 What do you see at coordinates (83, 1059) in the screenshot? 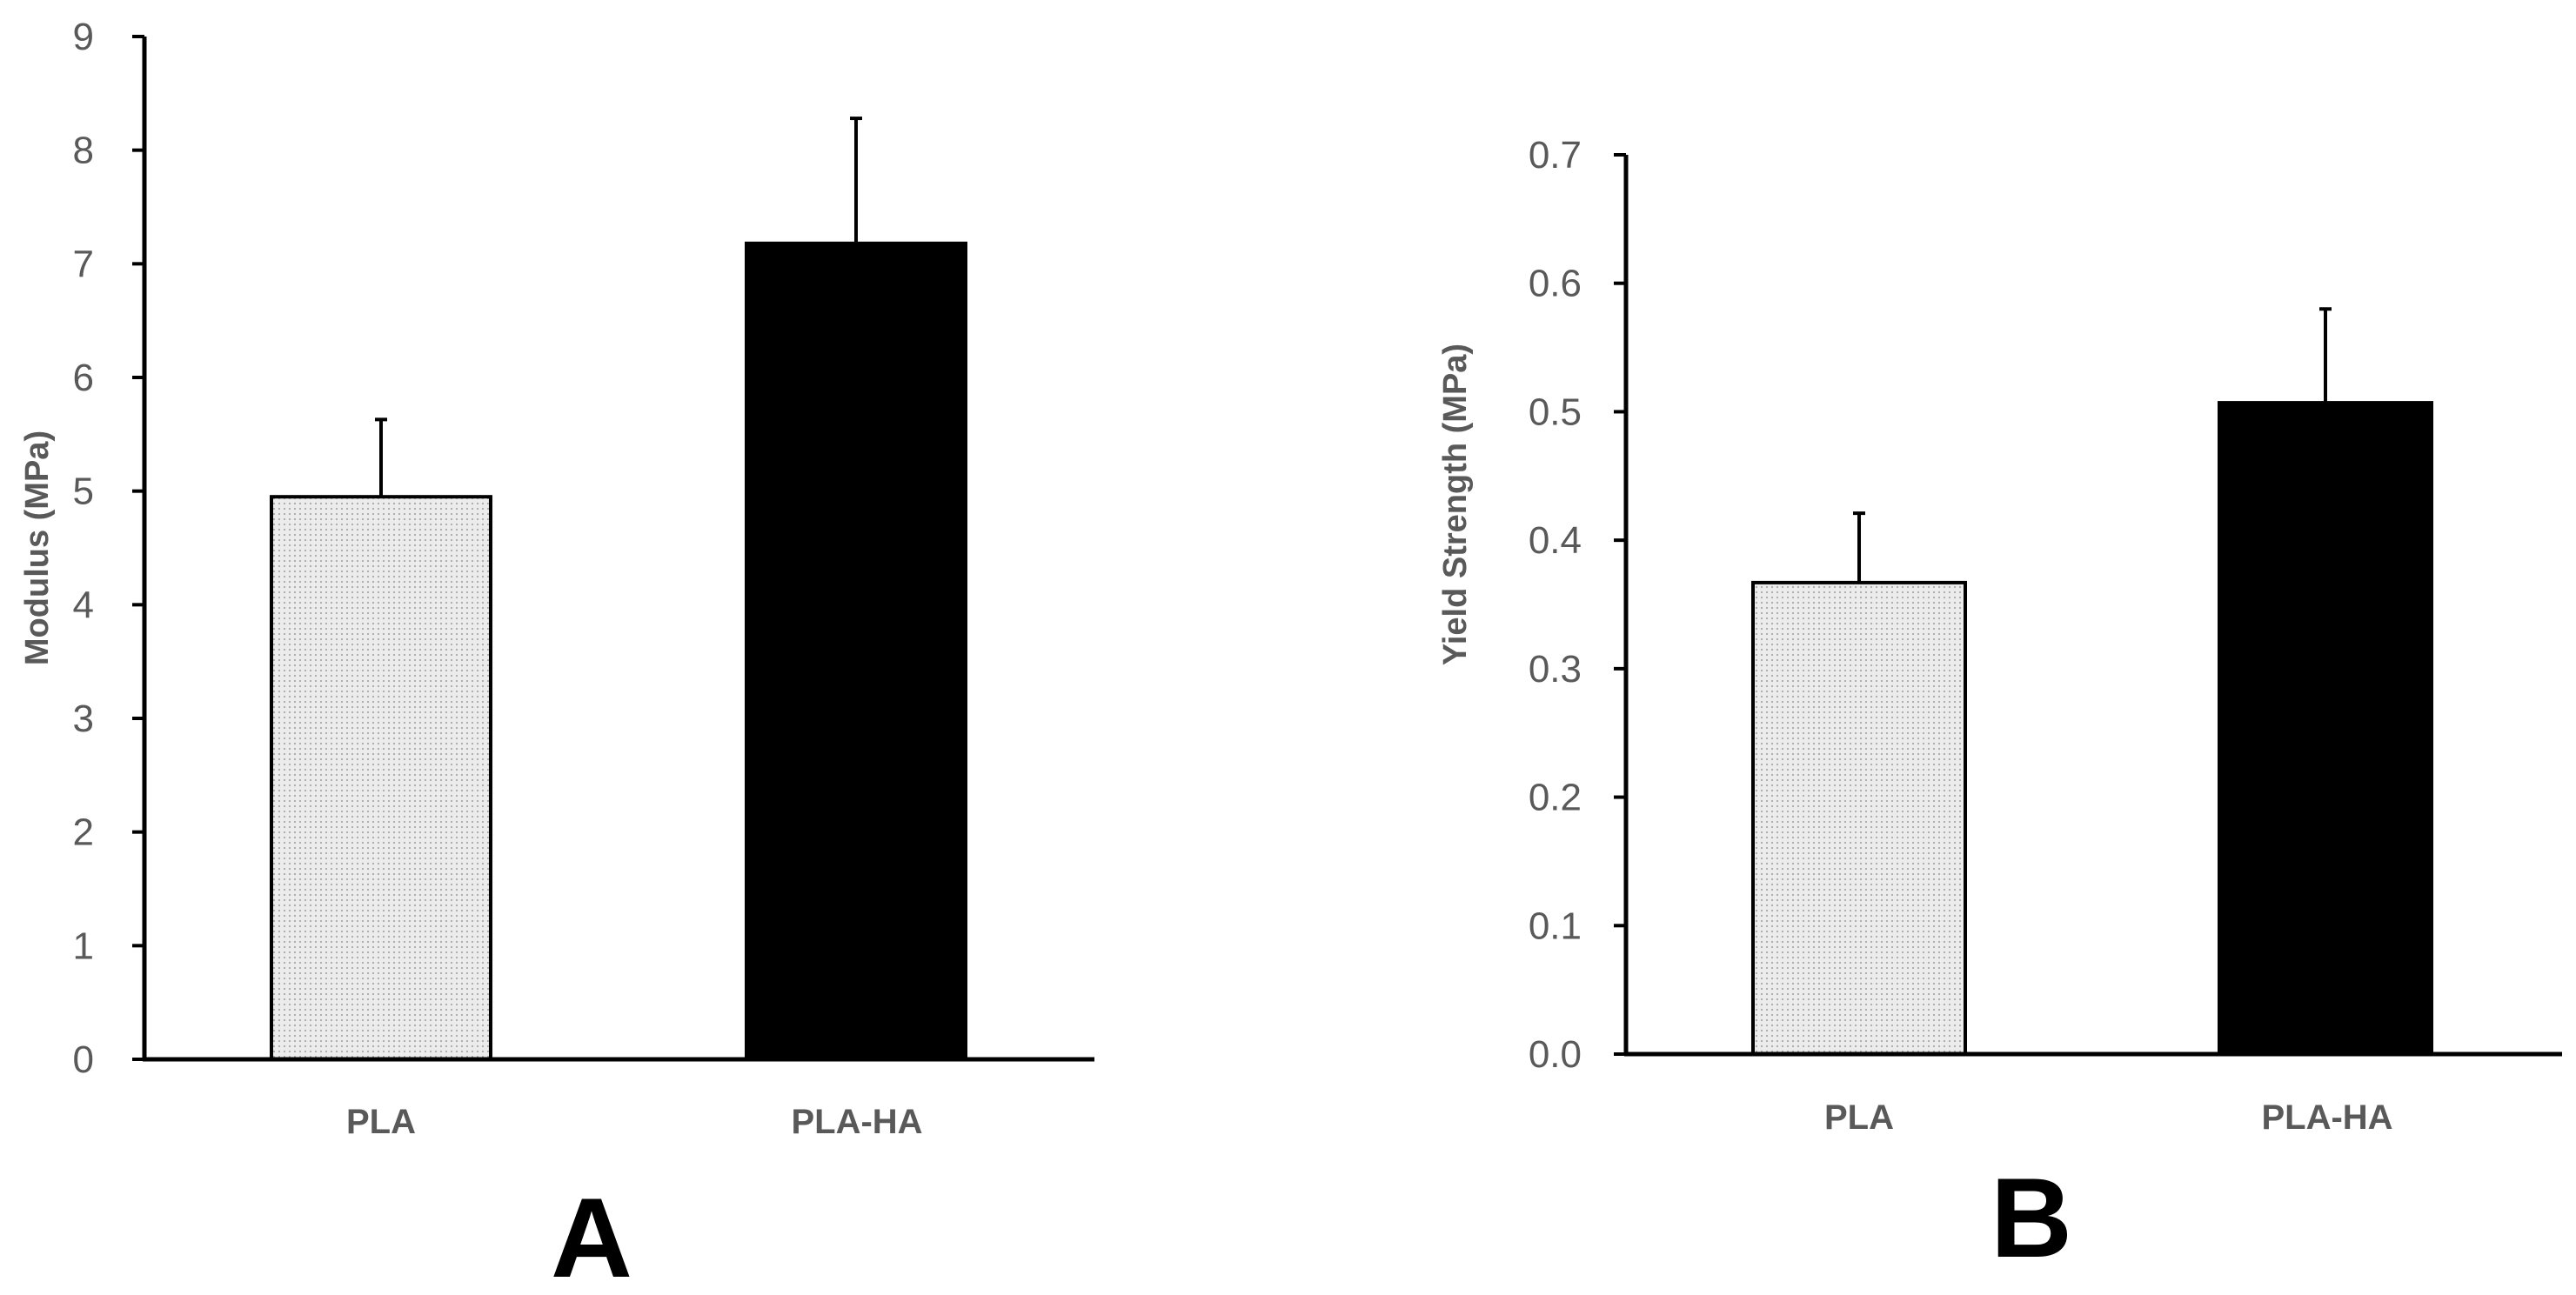
I see `chart-a-ytick-label: 0` at bounding box center [83, 1059].